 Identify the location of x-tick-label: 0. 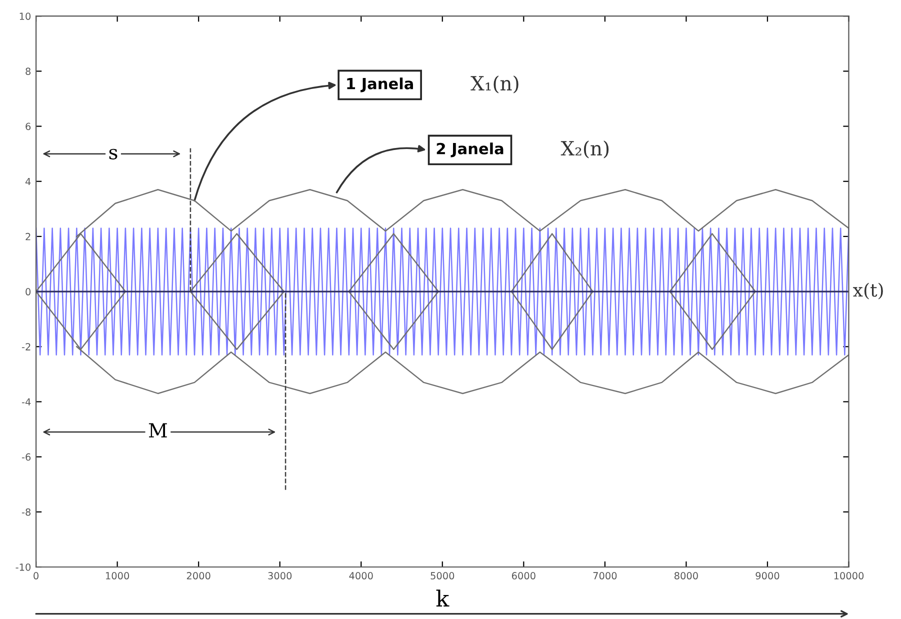
(36, 576).